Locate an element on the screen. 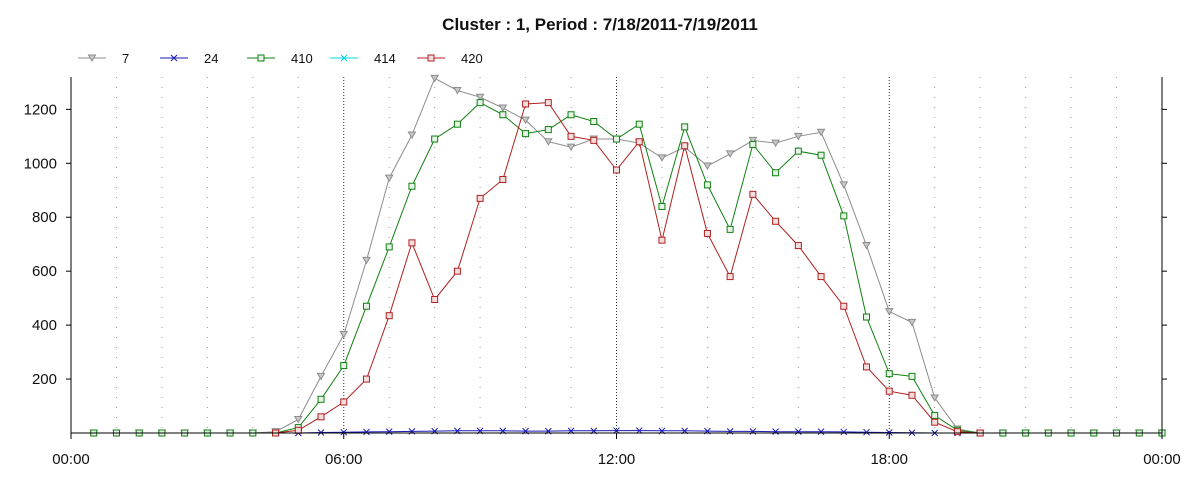  x-tick-label: 06:00 is located at coordinates (344, 459).